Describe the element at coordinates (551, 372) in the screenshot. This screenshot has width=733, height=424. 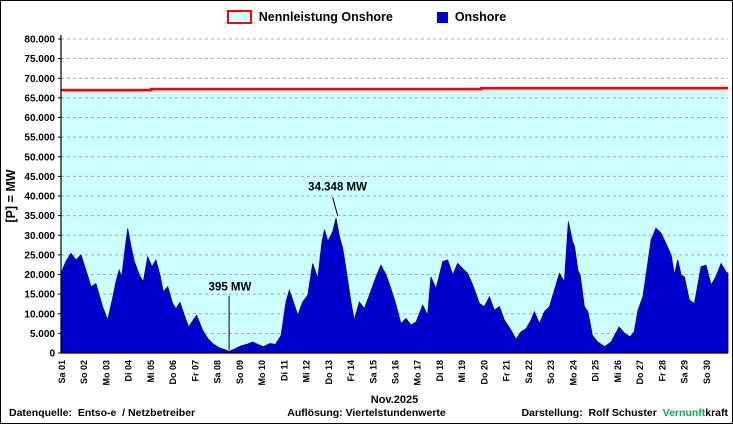
I see `x-tick-label: So 23` at that location.